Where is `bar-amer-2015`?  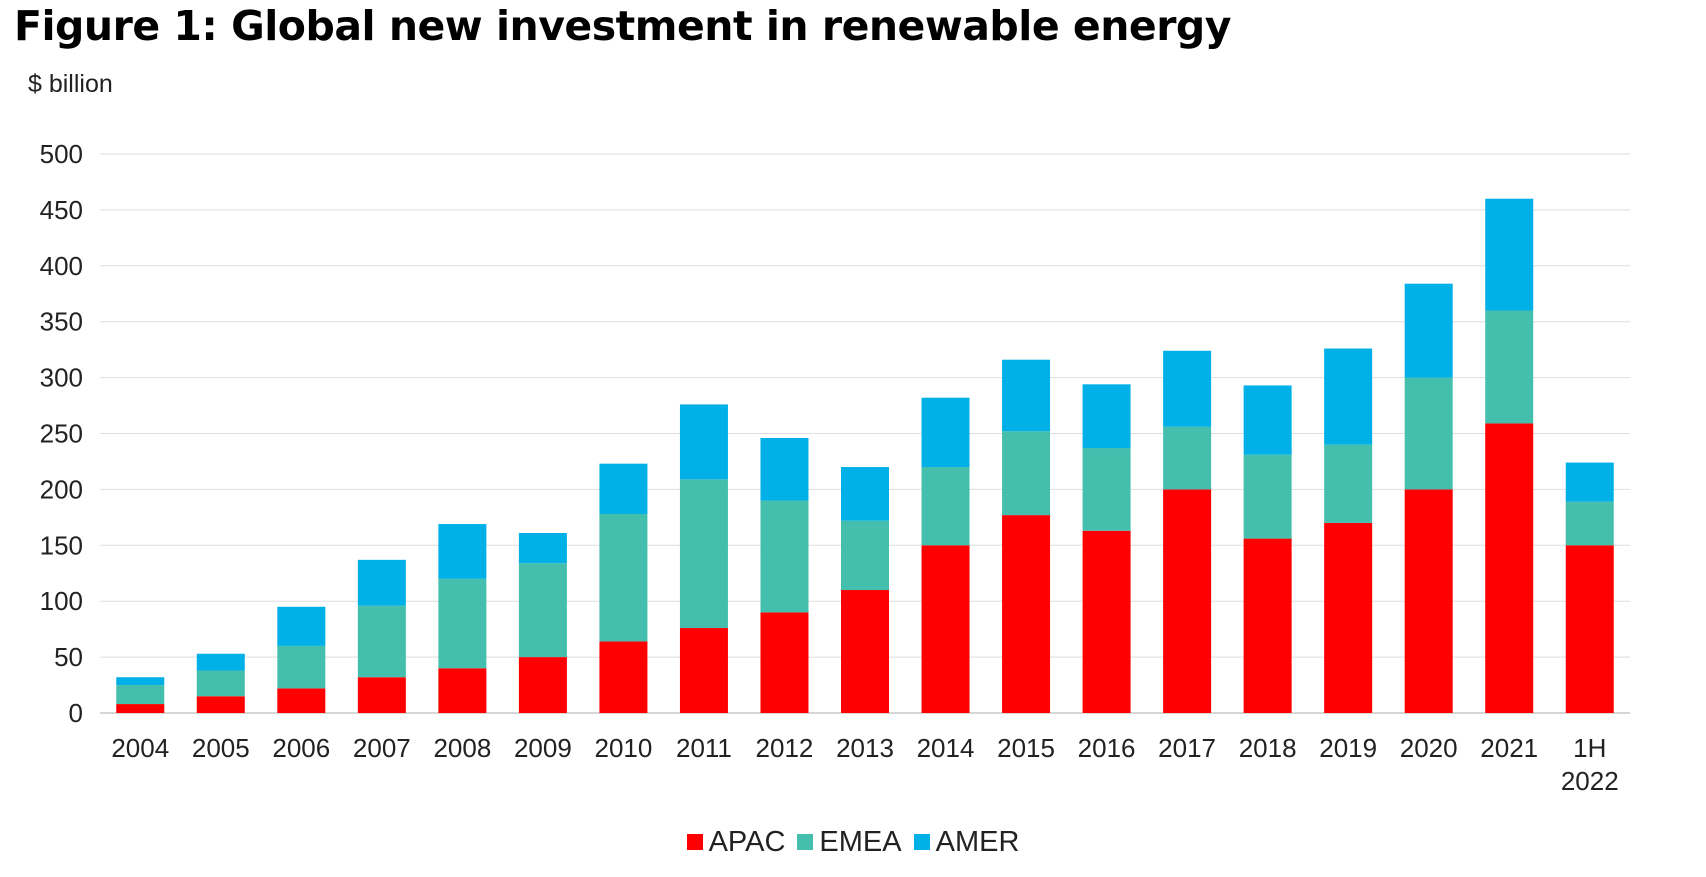
bar-amer-2015 is located at coordinates (1026, 395).